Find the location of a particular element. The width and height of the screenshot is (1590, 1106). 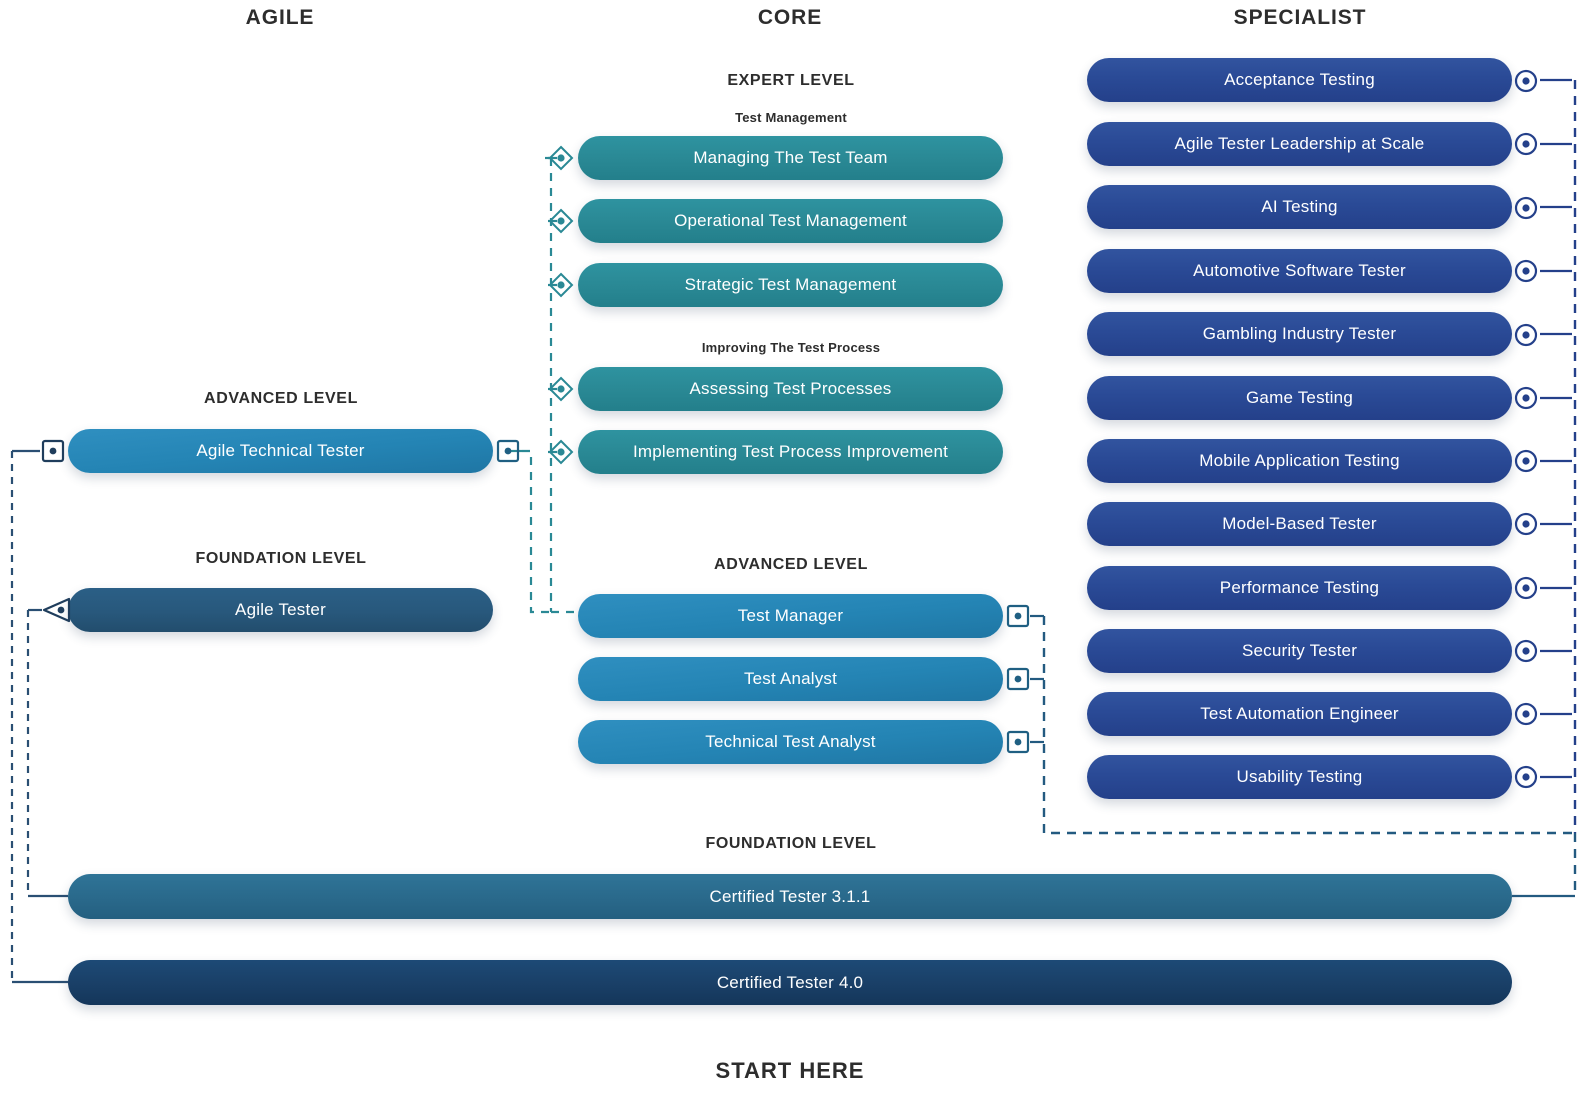

pill-label: Agile Tester is located at coordinates (280, 609).